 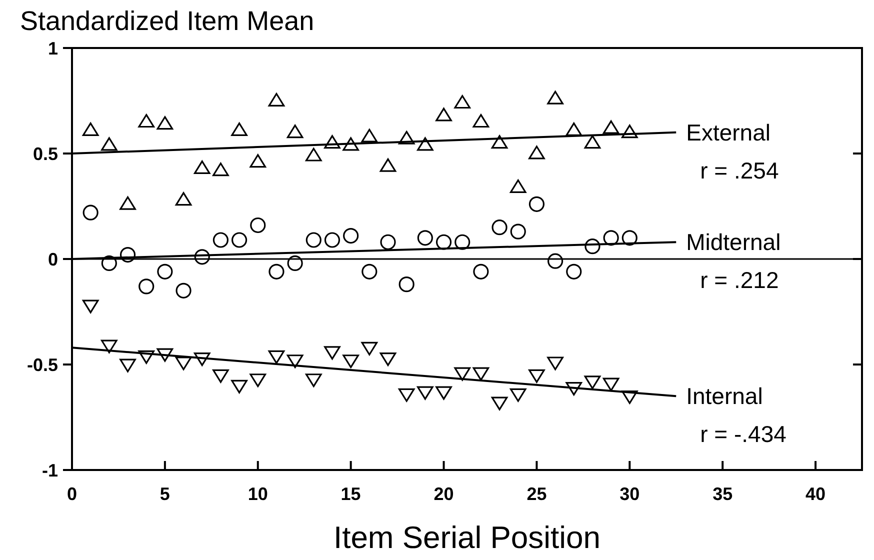 What do you see at coordinates (728, 132) in the screenshot?
I see `text: External` at bounding box center [728, 132].